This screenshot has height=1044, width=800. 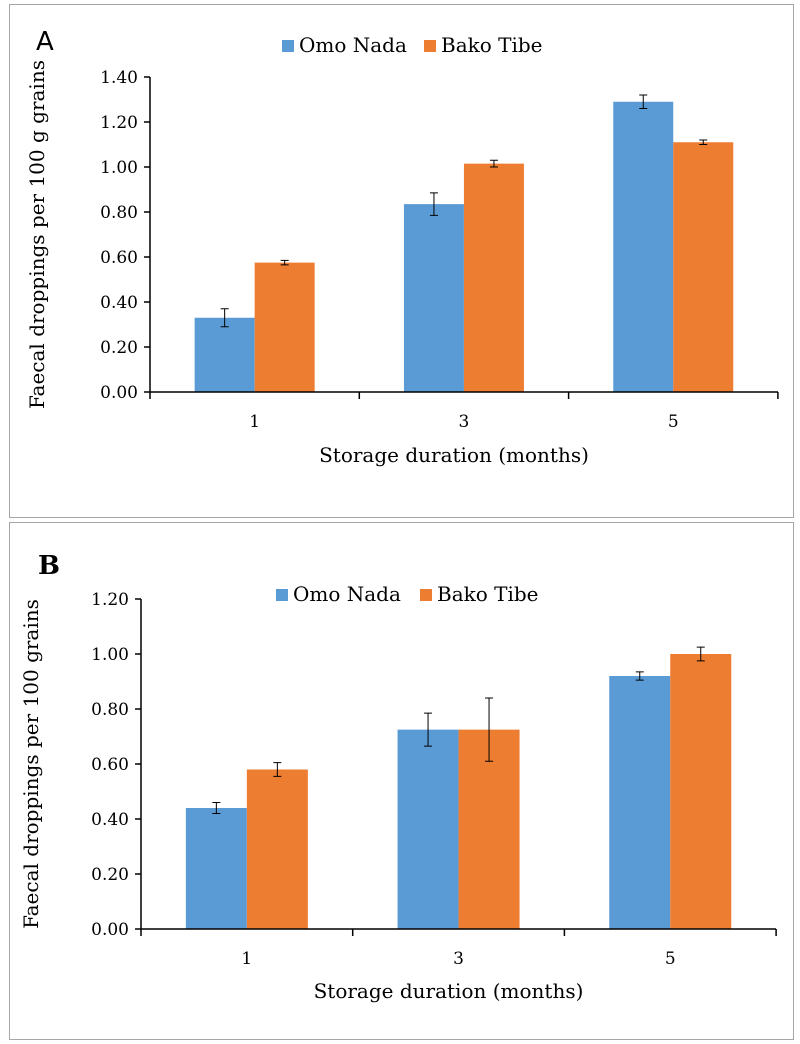 I want to click on chart-a-x-tick-label: 1, so click(x=254, y=422).